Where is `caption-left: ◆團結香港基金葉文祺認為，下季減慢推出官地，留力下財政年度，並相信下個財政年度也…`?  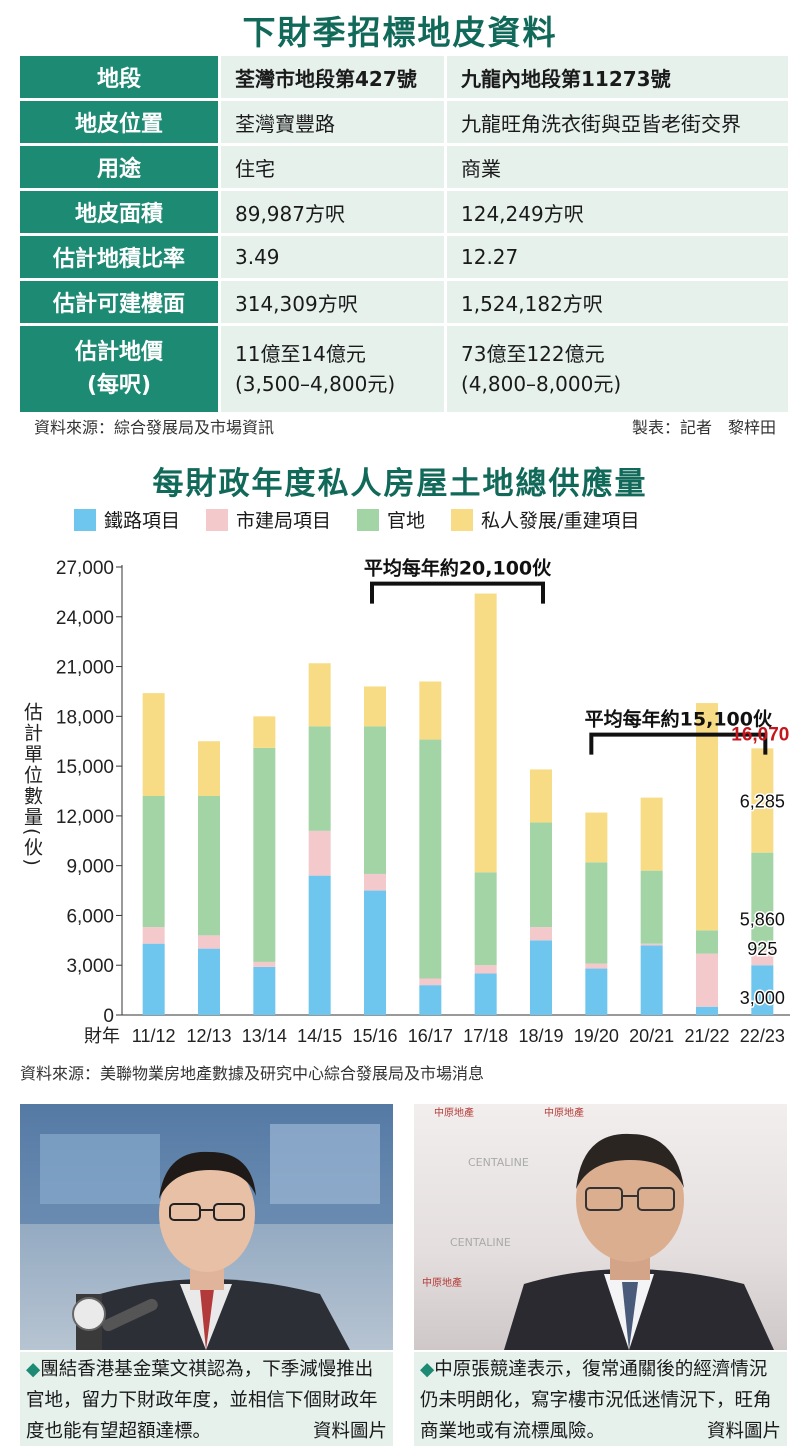 caption-left: ◆團結香港基金葉文祺認為，下季減慢推出官地，留力下財政年度，並相信下個財政年度也… is located at coordinates (206, 1399).